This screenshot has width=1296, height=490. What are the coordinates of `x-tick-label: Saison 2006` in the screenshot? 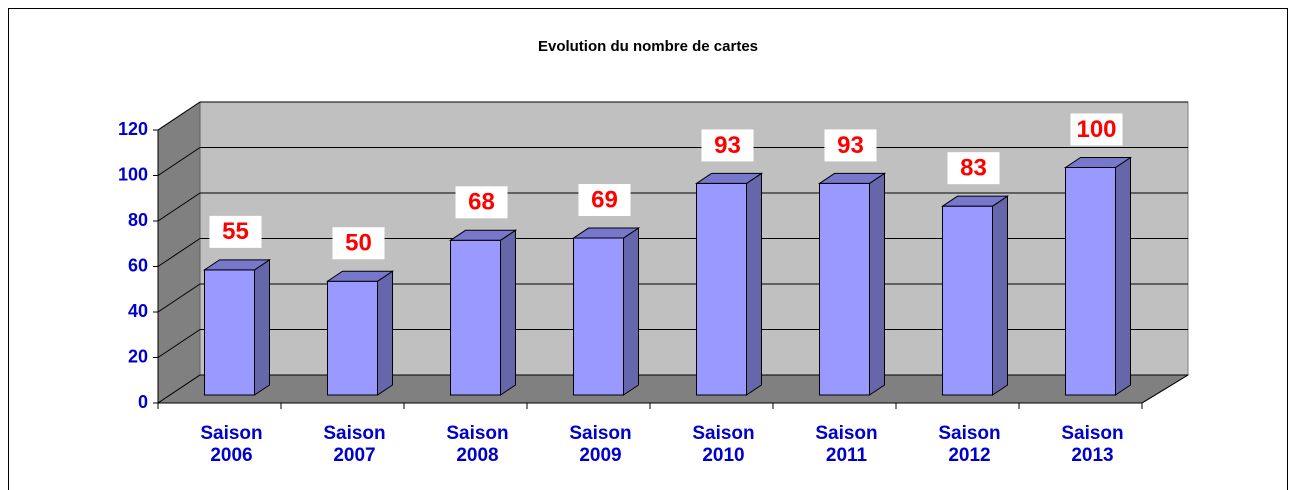 It's located at (231, 444).